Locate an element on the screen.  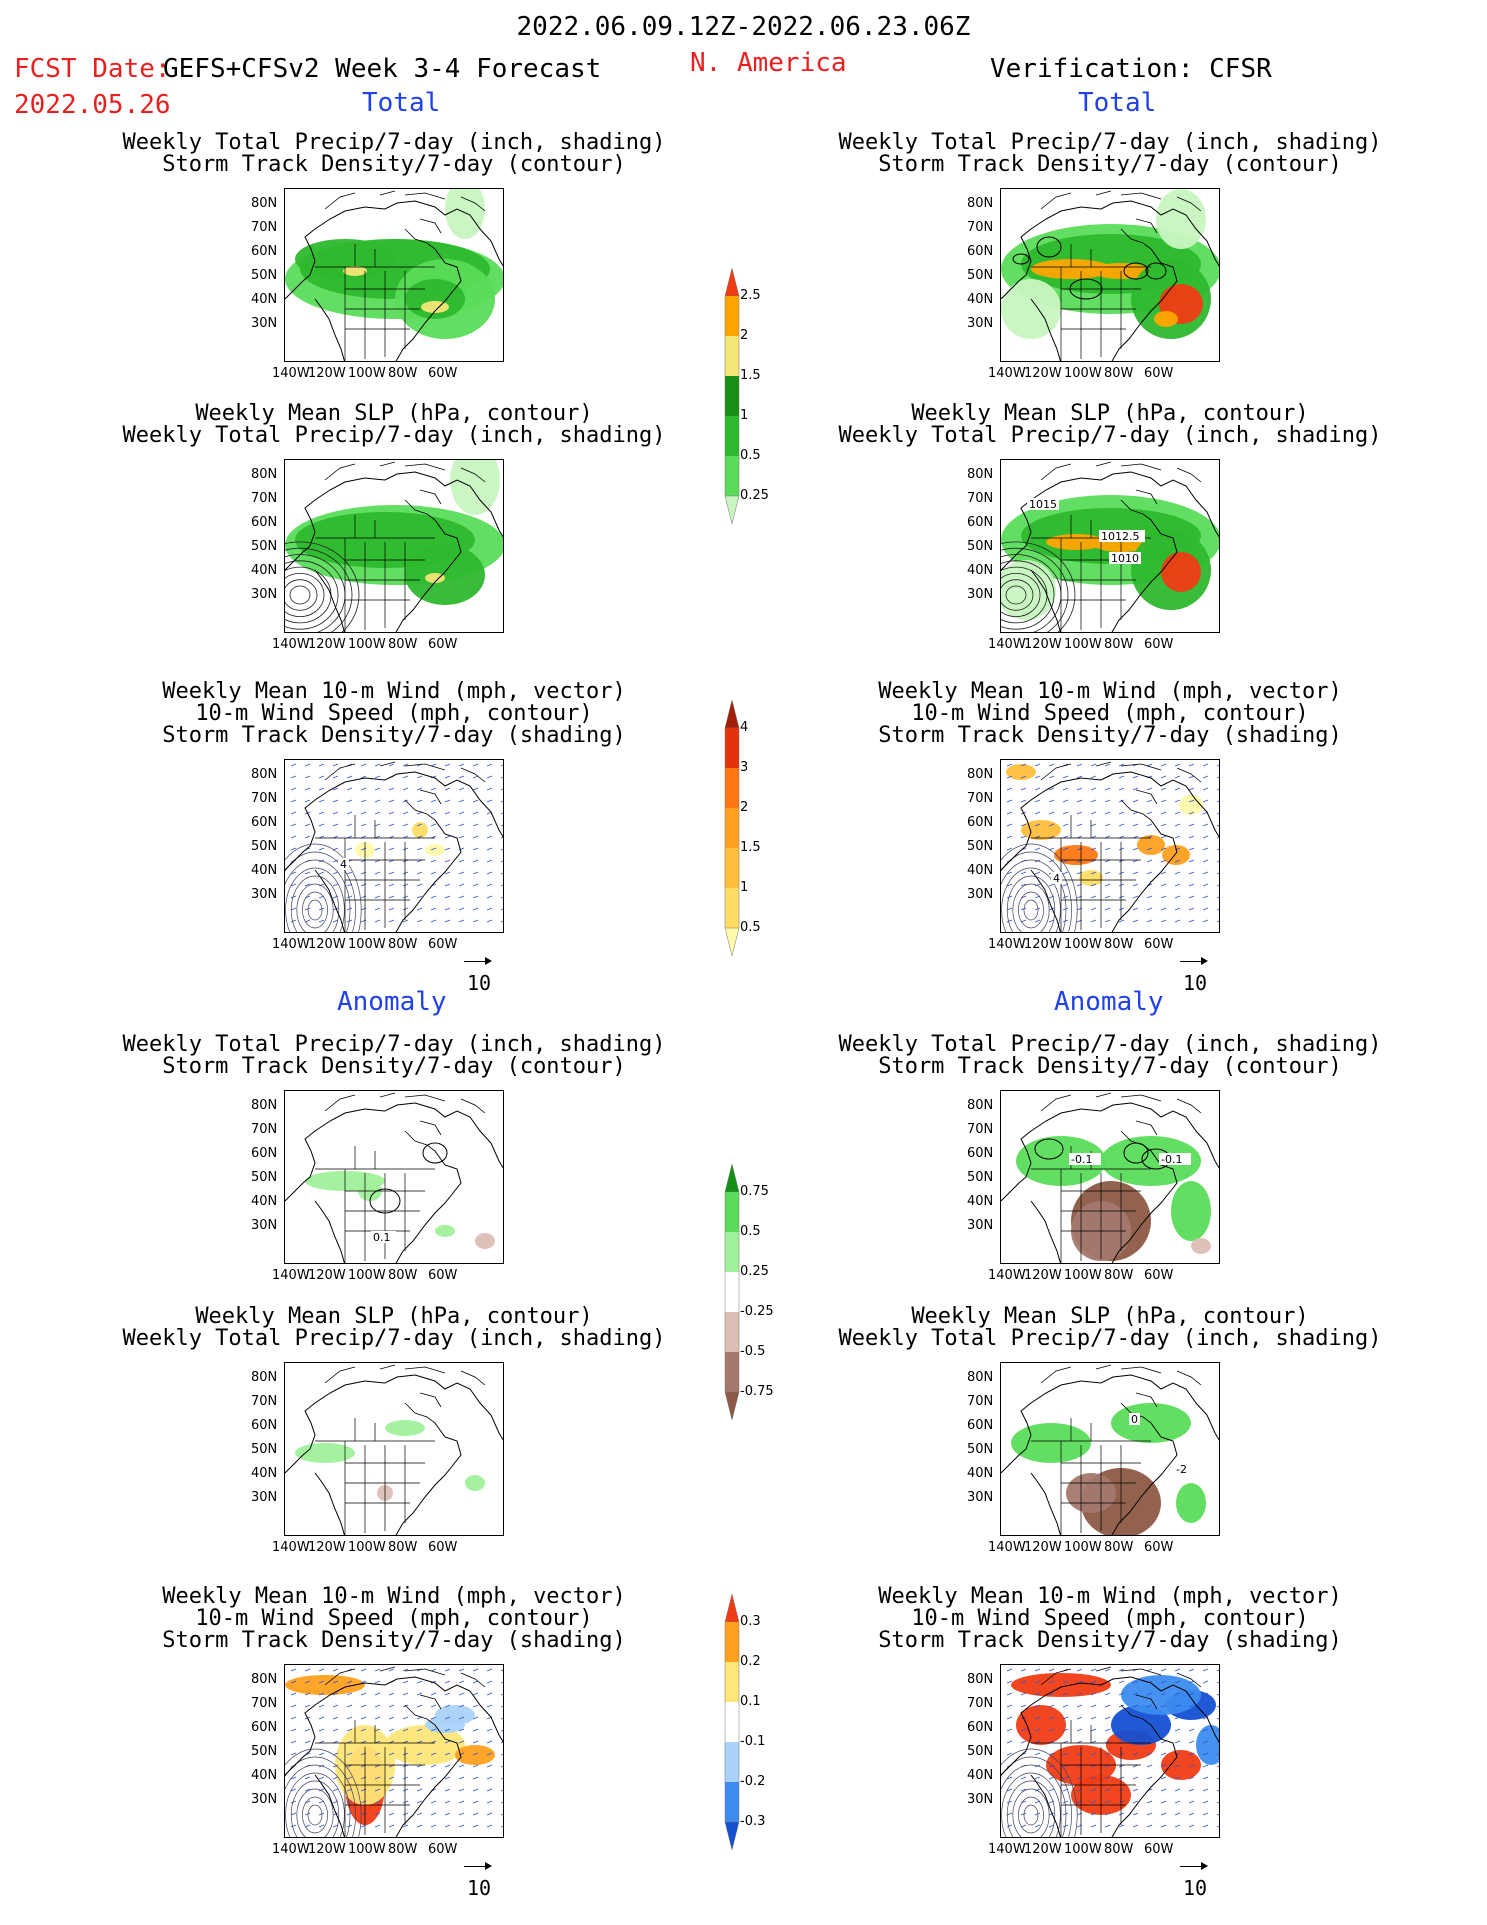
colorbar-precip-anomaly-segment is located at coordinates (732, 1212).